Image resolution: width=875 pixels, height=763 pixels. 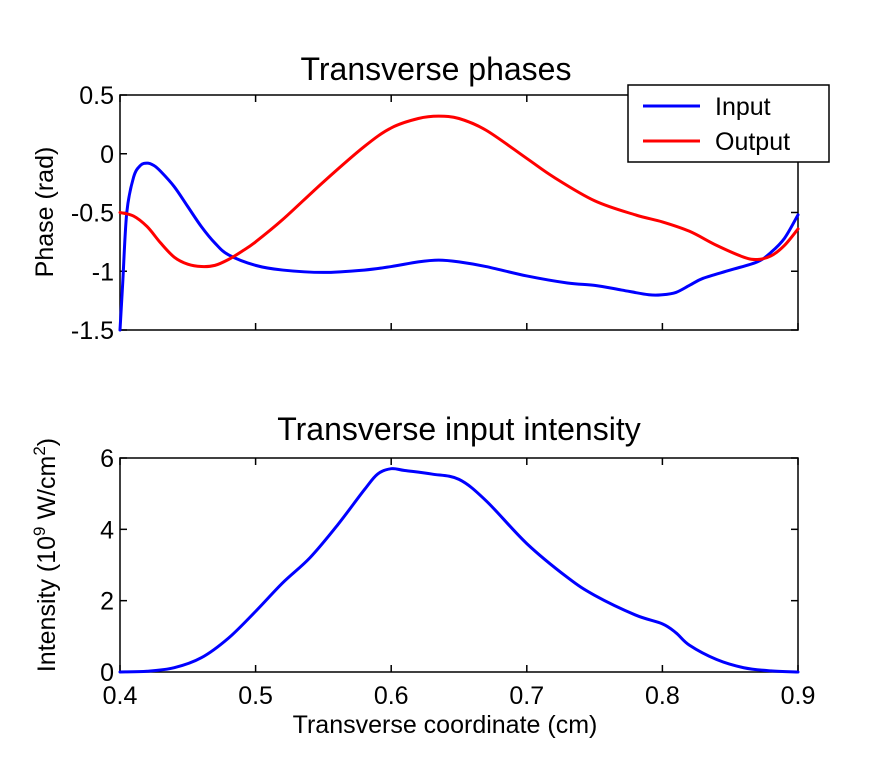 I want to click on intensity-x-tick-label: 0.8, so click(x=662, y=696).